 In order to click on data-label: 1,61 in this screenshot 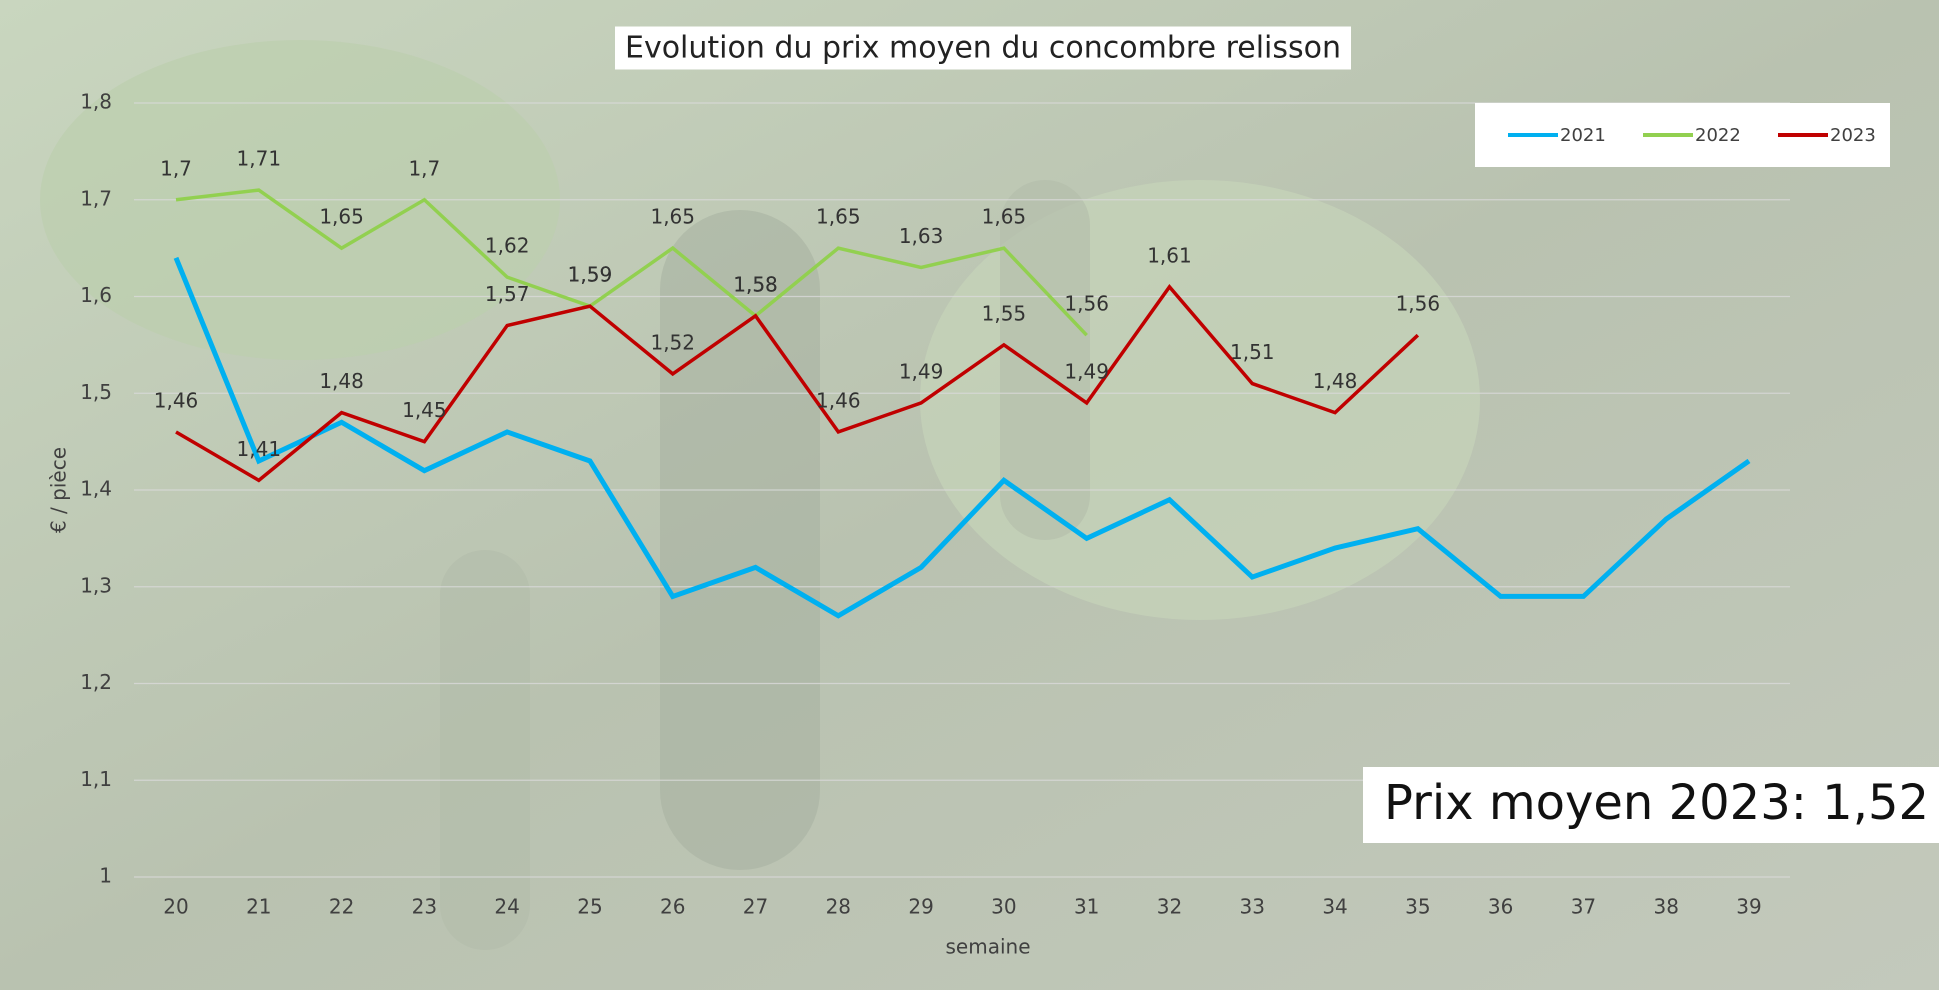, I will do `click(1169, 255)`.